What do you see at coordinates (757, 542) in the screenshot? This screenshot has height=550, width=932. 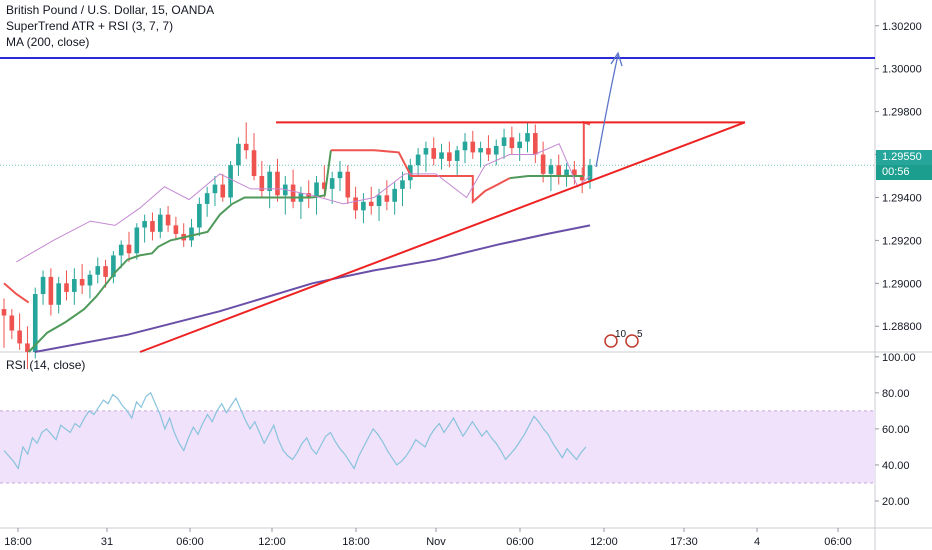 I see `time-tick-label: 4` at bounding box center [757, 542].